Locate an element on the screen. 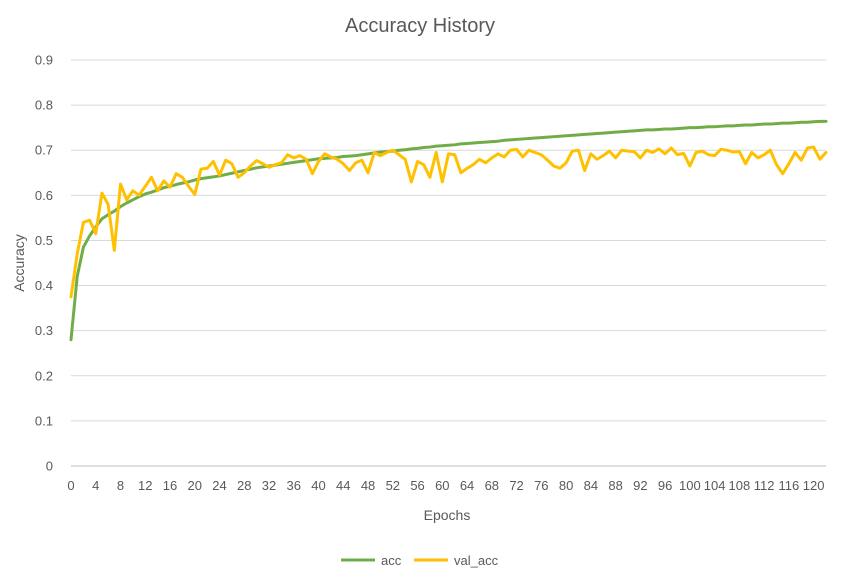 This screenshot has height=582, width=845. x-tick-label: 4 is located at coordinates (95, 485).